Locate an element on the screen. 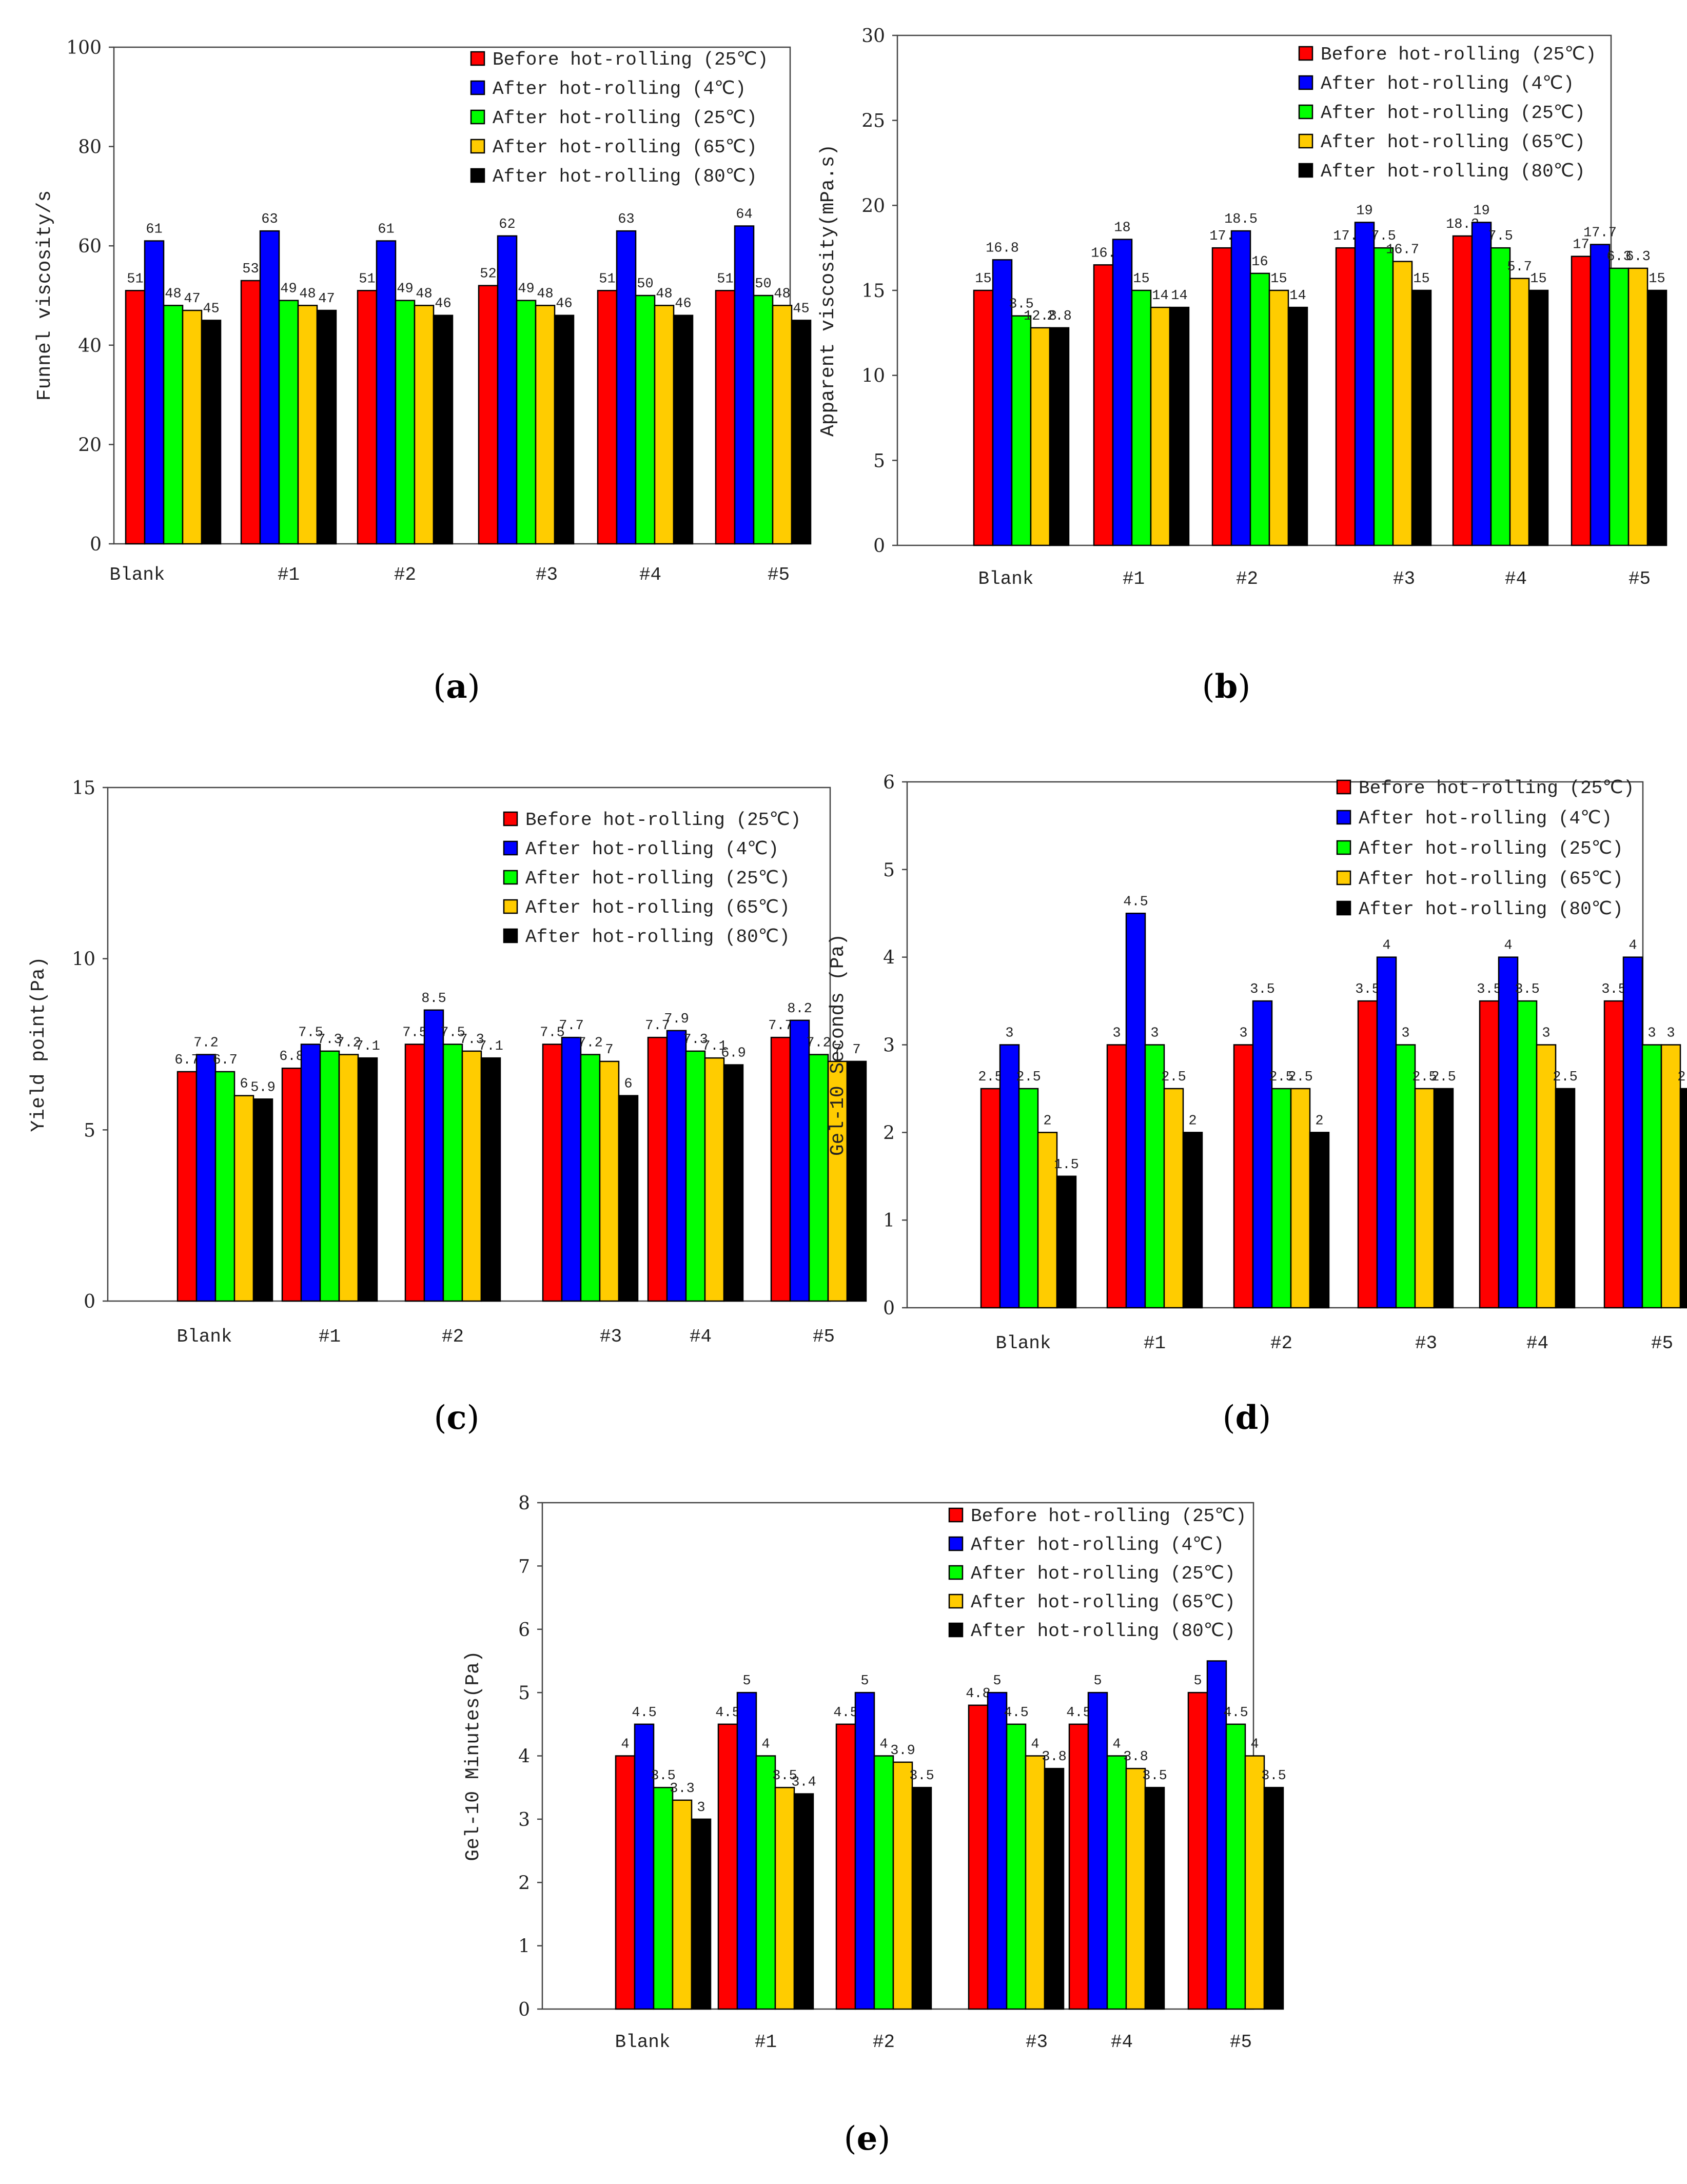 This screenshot has height=2184, width=1687. bar-b-s3-n2 is located at coordinates (1278, 417).